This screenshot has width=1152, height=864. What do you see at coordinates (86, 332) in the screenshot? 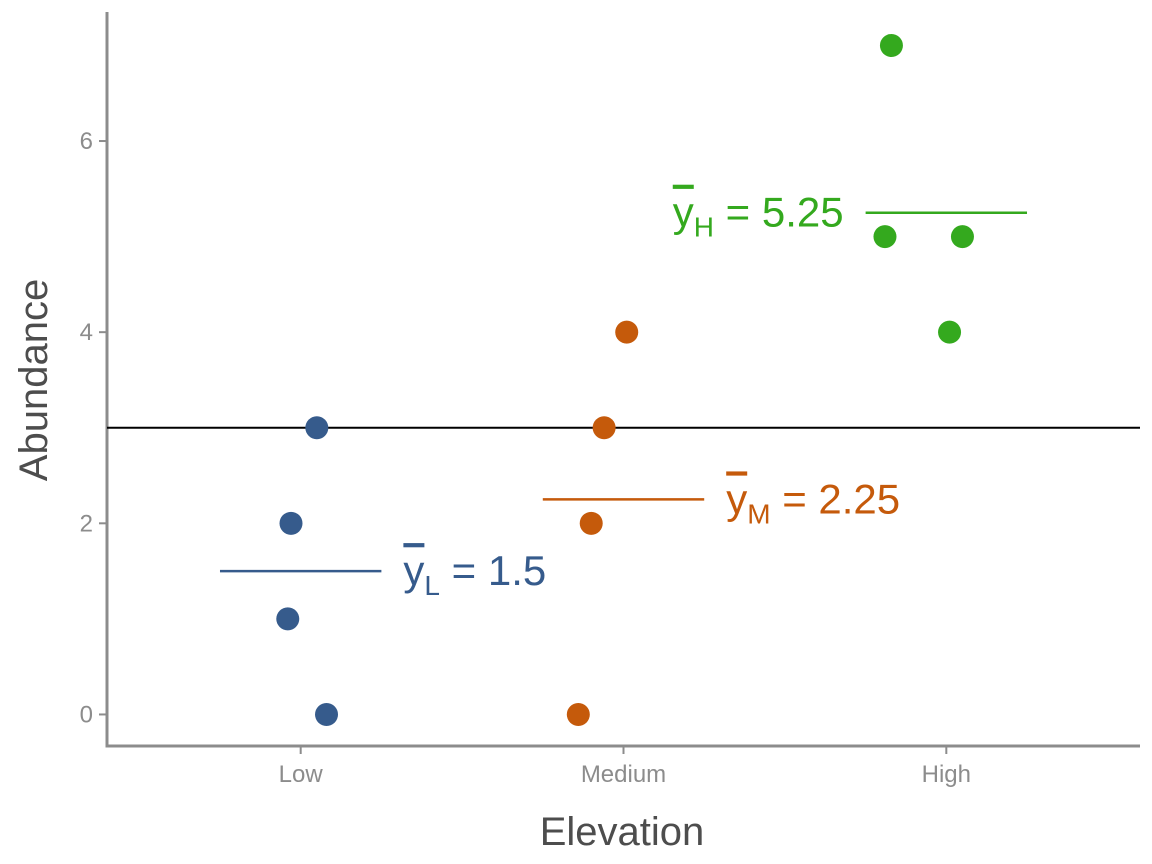
I see `y-tick-label: 4` at bounding box center [86, 332].